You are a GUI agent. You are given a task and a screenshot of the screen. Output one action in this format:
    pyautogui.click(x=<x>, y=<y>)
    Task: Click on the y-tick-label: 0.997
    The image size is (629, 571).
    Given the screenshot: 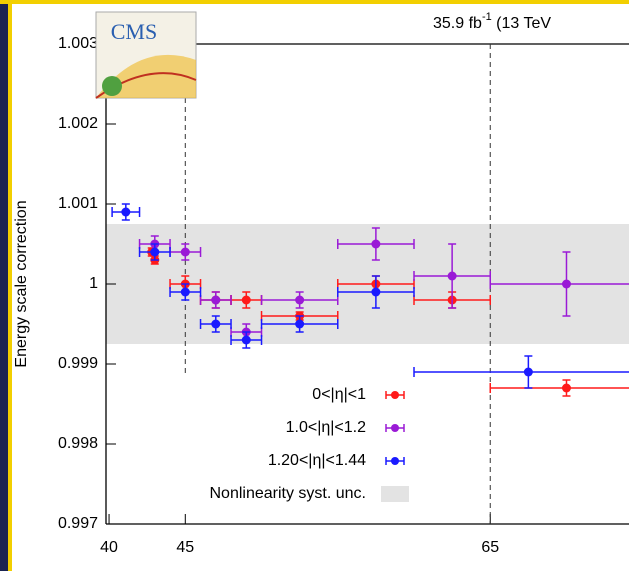 What is the action you would take?
    pyautogui.click(x=78, y=523)
    